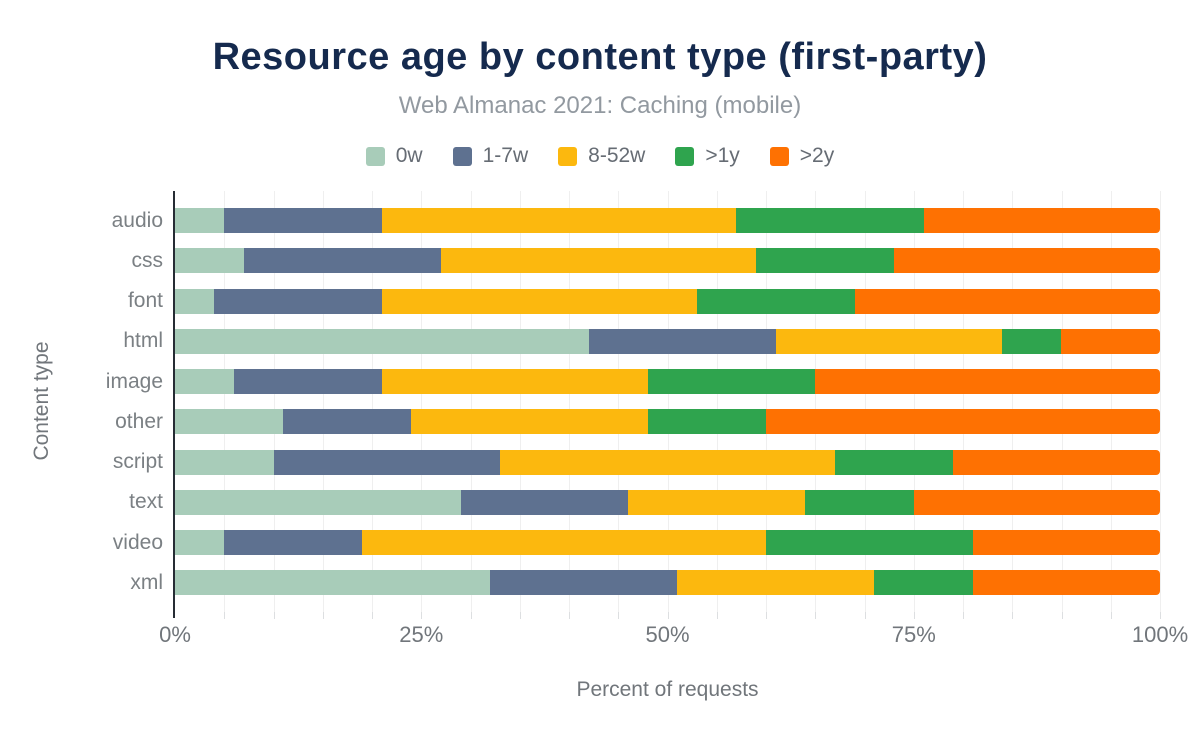 Image resolution: width=1200 pixels, height=742 pixels. I want to click on x-axis-title: Percent of requests, so click(667, 689).